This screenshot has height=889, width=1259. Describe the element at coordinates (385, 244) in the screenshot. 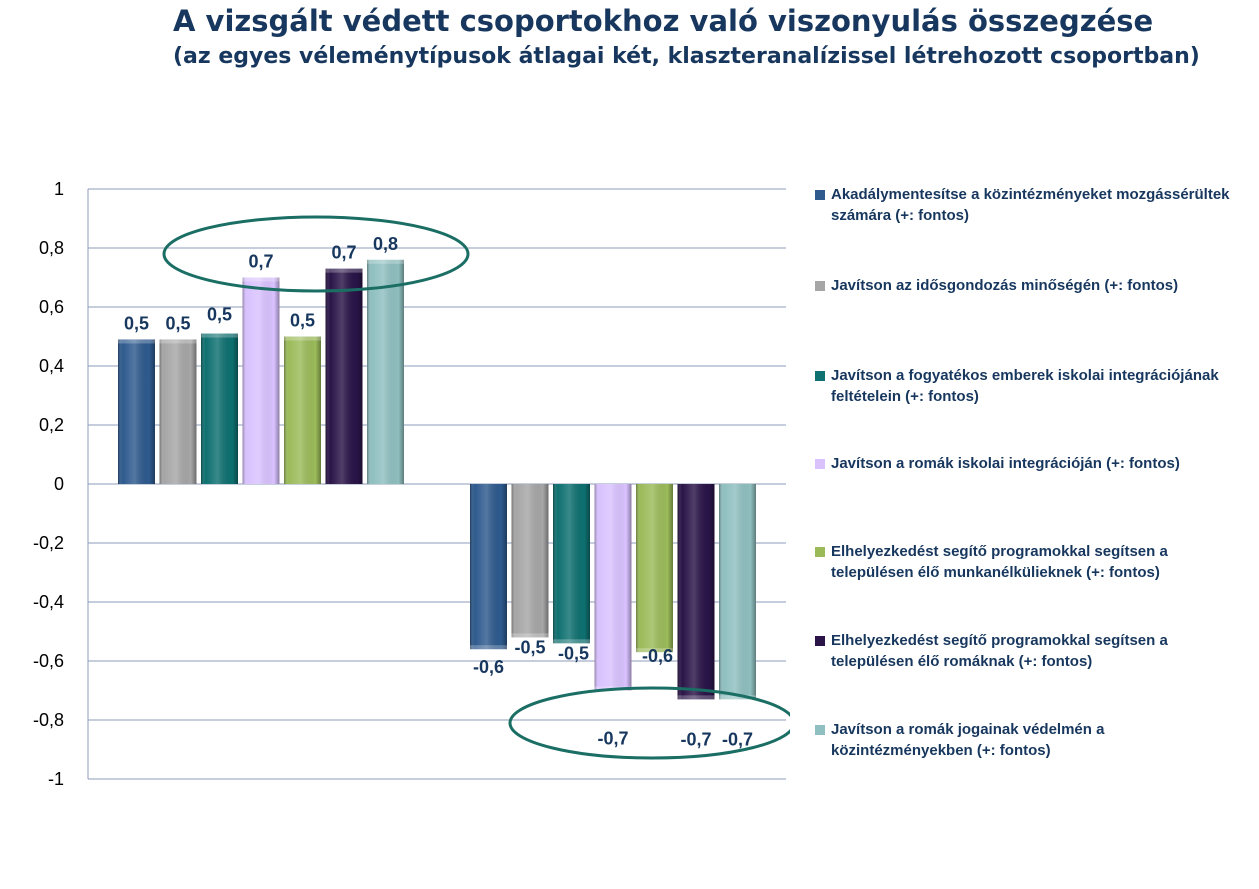

I see `data-label: 0,8` at that location.